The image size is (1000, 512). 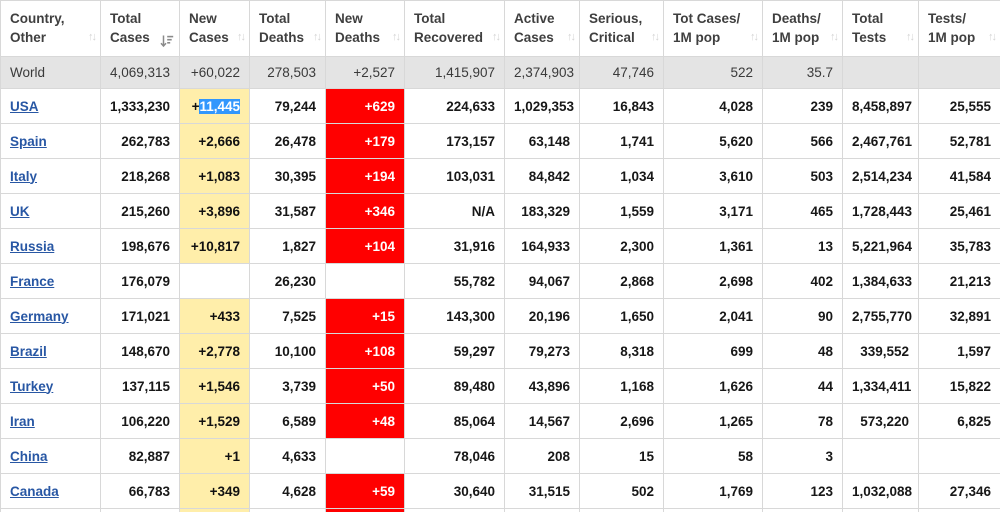 What do you see at coordinates (621, 246) in the screenshot?
I see `cell-serious-critical: 2,300` at bounding box center [621, 246].